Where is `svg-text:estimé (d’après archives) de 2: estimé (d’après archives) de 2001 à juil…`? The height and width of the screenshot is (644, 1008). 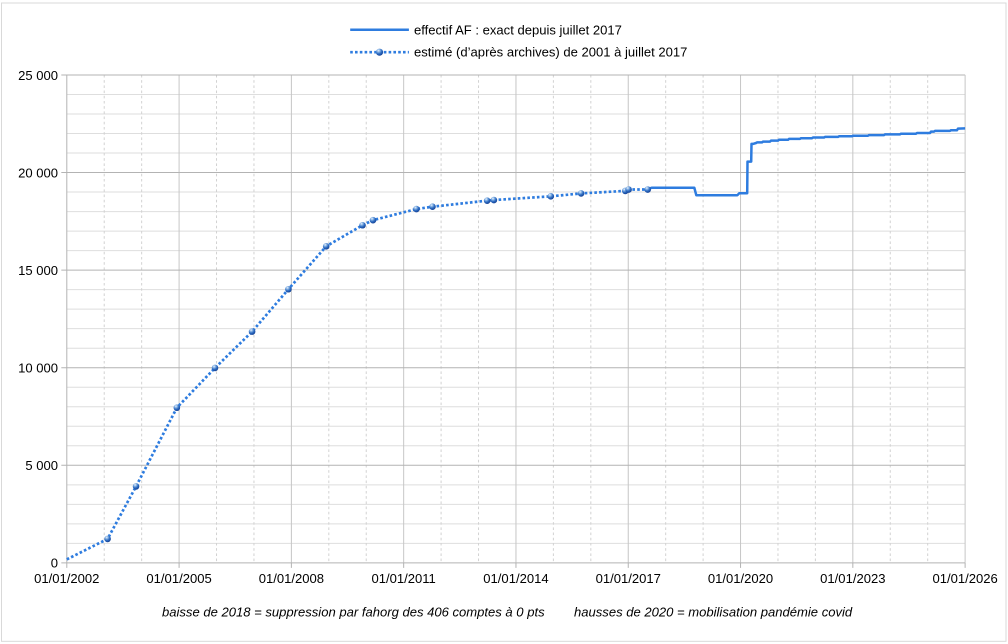
svg-text:estimé (d’après archives) de 2: estimé (d’après archives) de 2001 à juil… is located at coordinates (550, 52).